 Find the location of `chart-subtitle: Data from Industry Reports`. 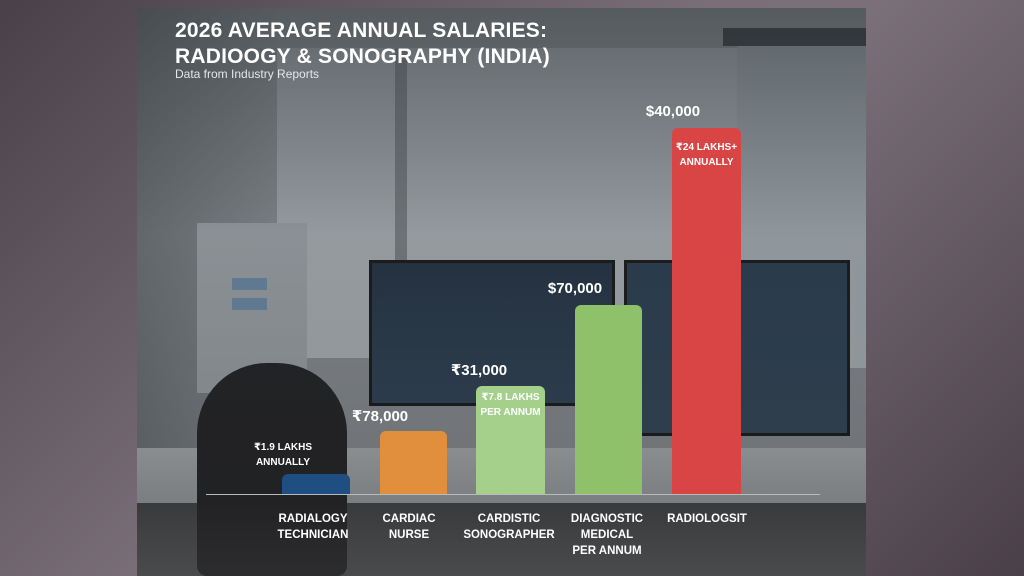

chart-subtitle: Data from Industry Reports is located at coordinates (247, 74).